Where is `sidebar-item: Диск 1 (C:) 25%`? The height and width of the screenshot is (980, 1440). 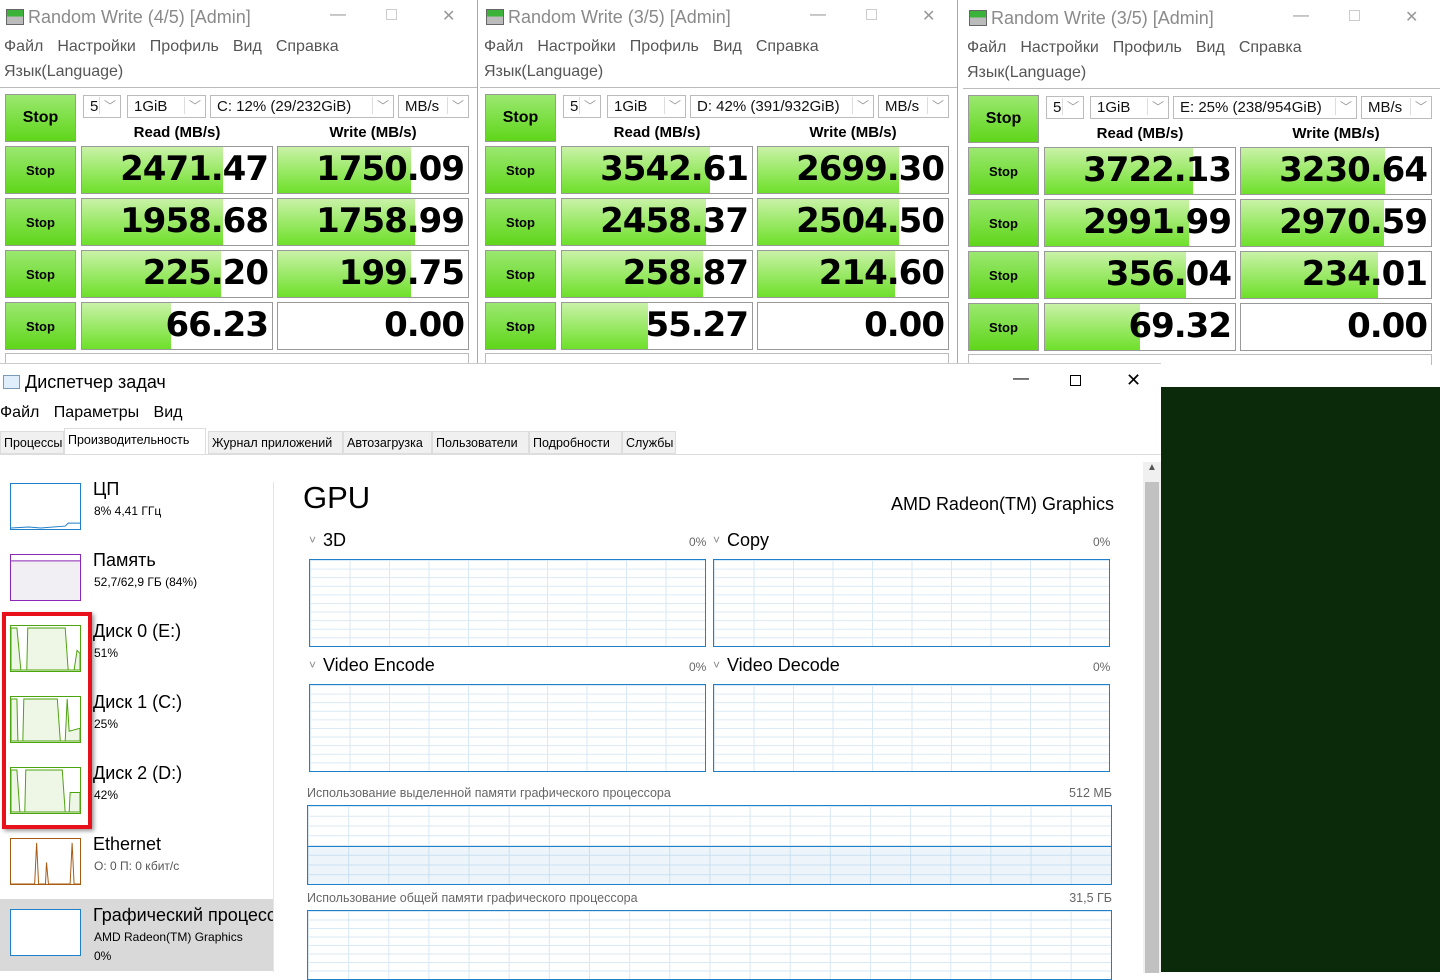 sidebar-item: Диск 1 (C:) 25% is located at coordinates (136, 721).